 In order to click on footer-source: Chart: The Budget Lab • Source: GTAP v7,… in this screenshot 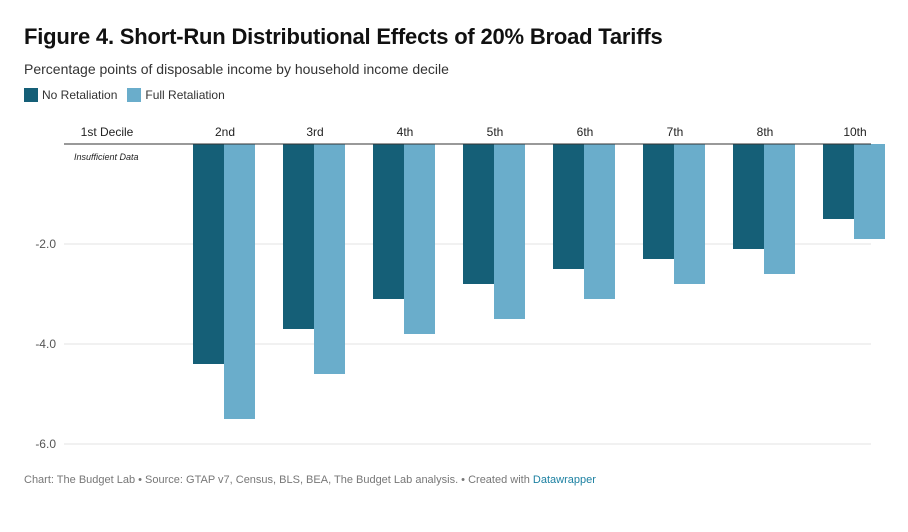, I will do `click(277, 480)`.